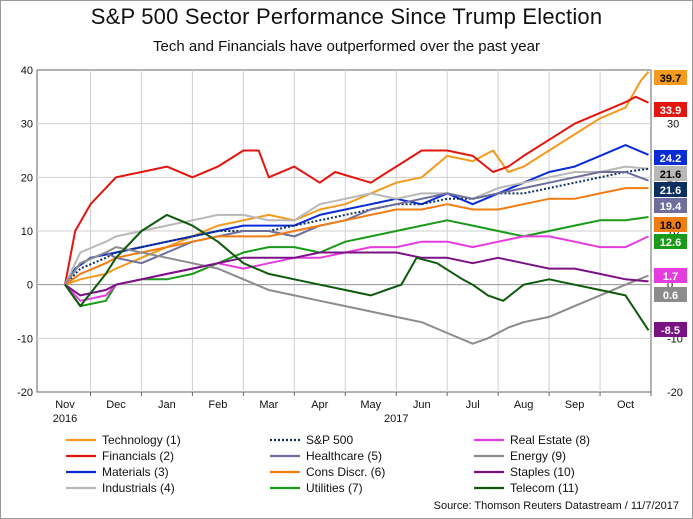 The height and width of the screenshot is (519, 693). What do you see at coordinates (524, 405) in the screenshot?
I see `x-tick-label: Aug` at bounding box center [524, 405].